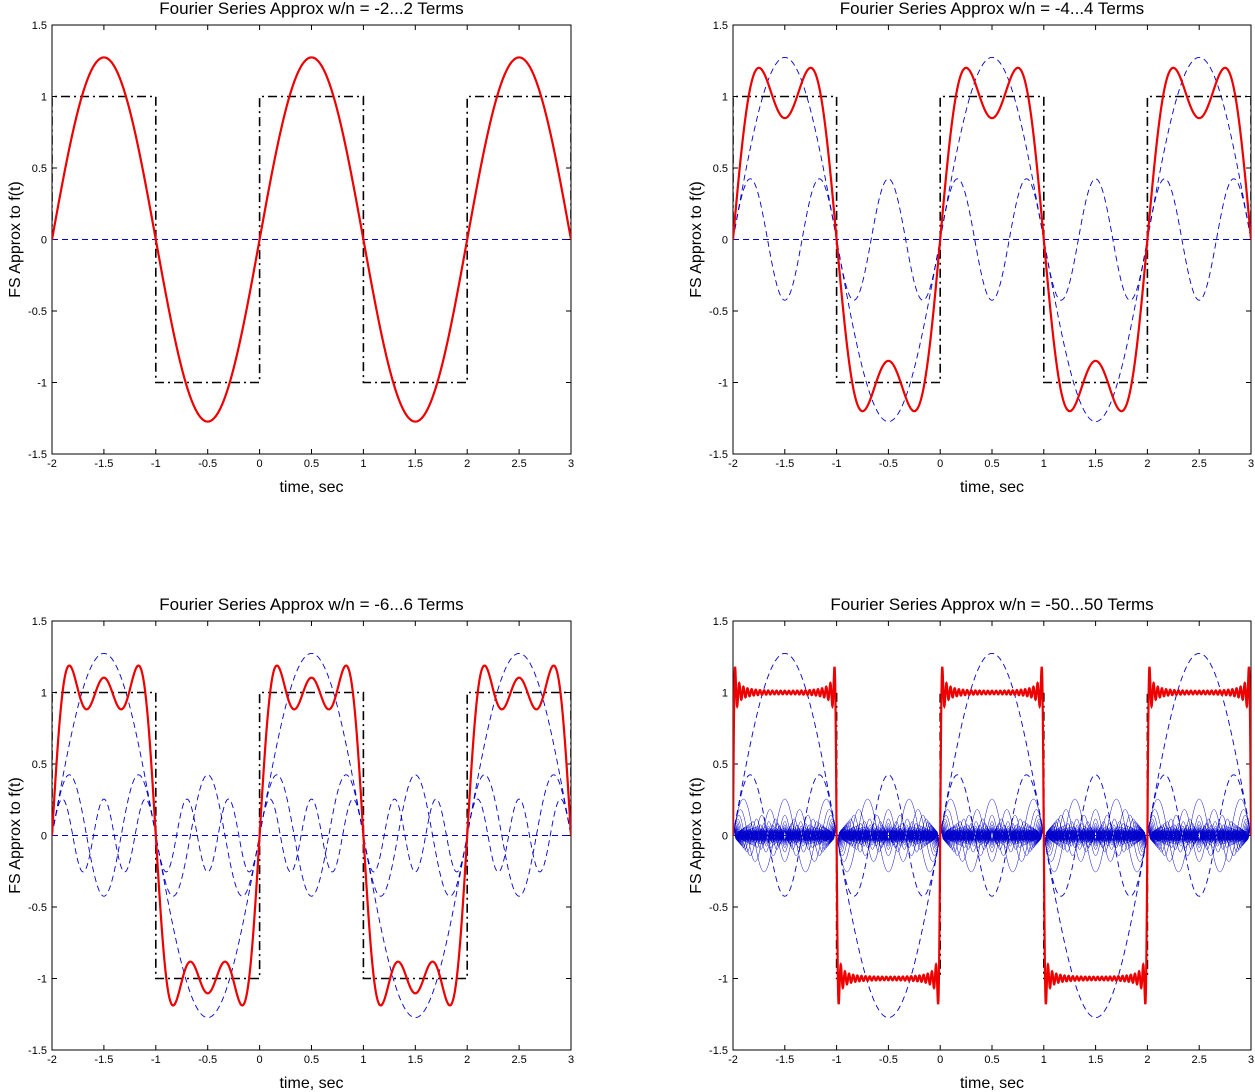 The image size is (1255, 1092). I want to click on harmonic-7-line, so click(992, 835).